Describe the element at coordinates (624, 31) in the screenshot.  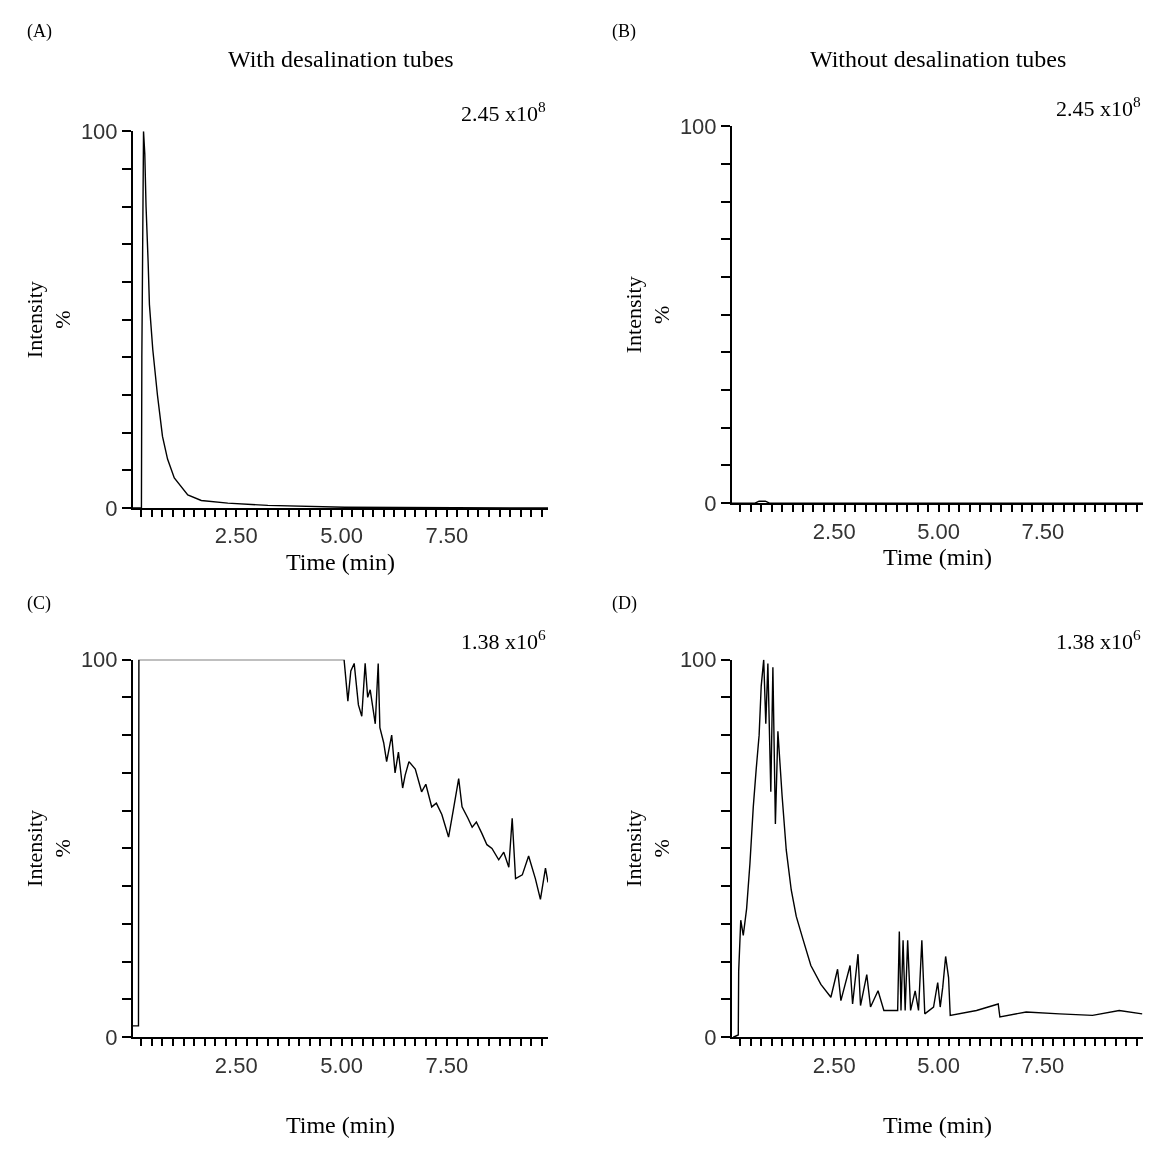
I see `text: (B)` at that location.